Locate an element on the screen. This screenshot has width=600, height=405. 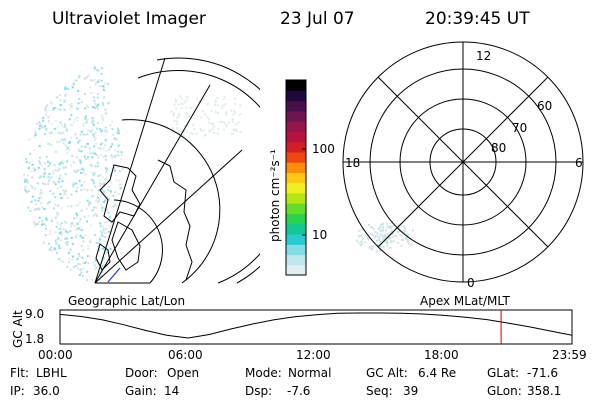
mlt-label-18: 18 is located at coordinates (352, 163).